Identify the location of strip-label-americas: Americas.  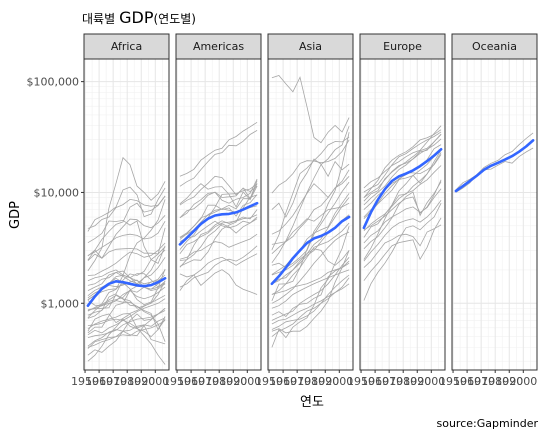
(218, 46).